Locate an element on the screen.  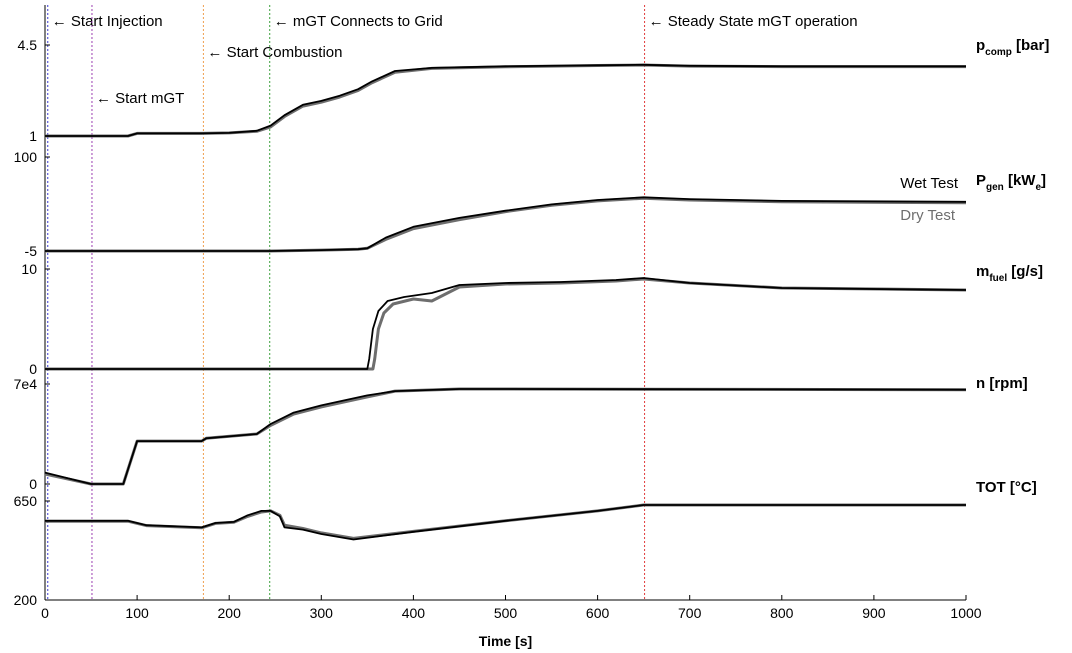
x-tick-label: 0 is located at coordinates (45, 613).